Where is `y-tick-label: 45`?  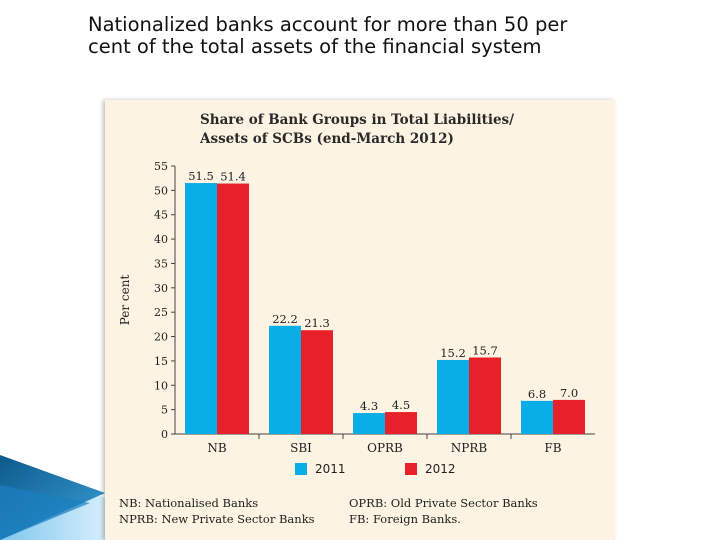
y-tick-label: 45 is located at coordinates (161, 215).